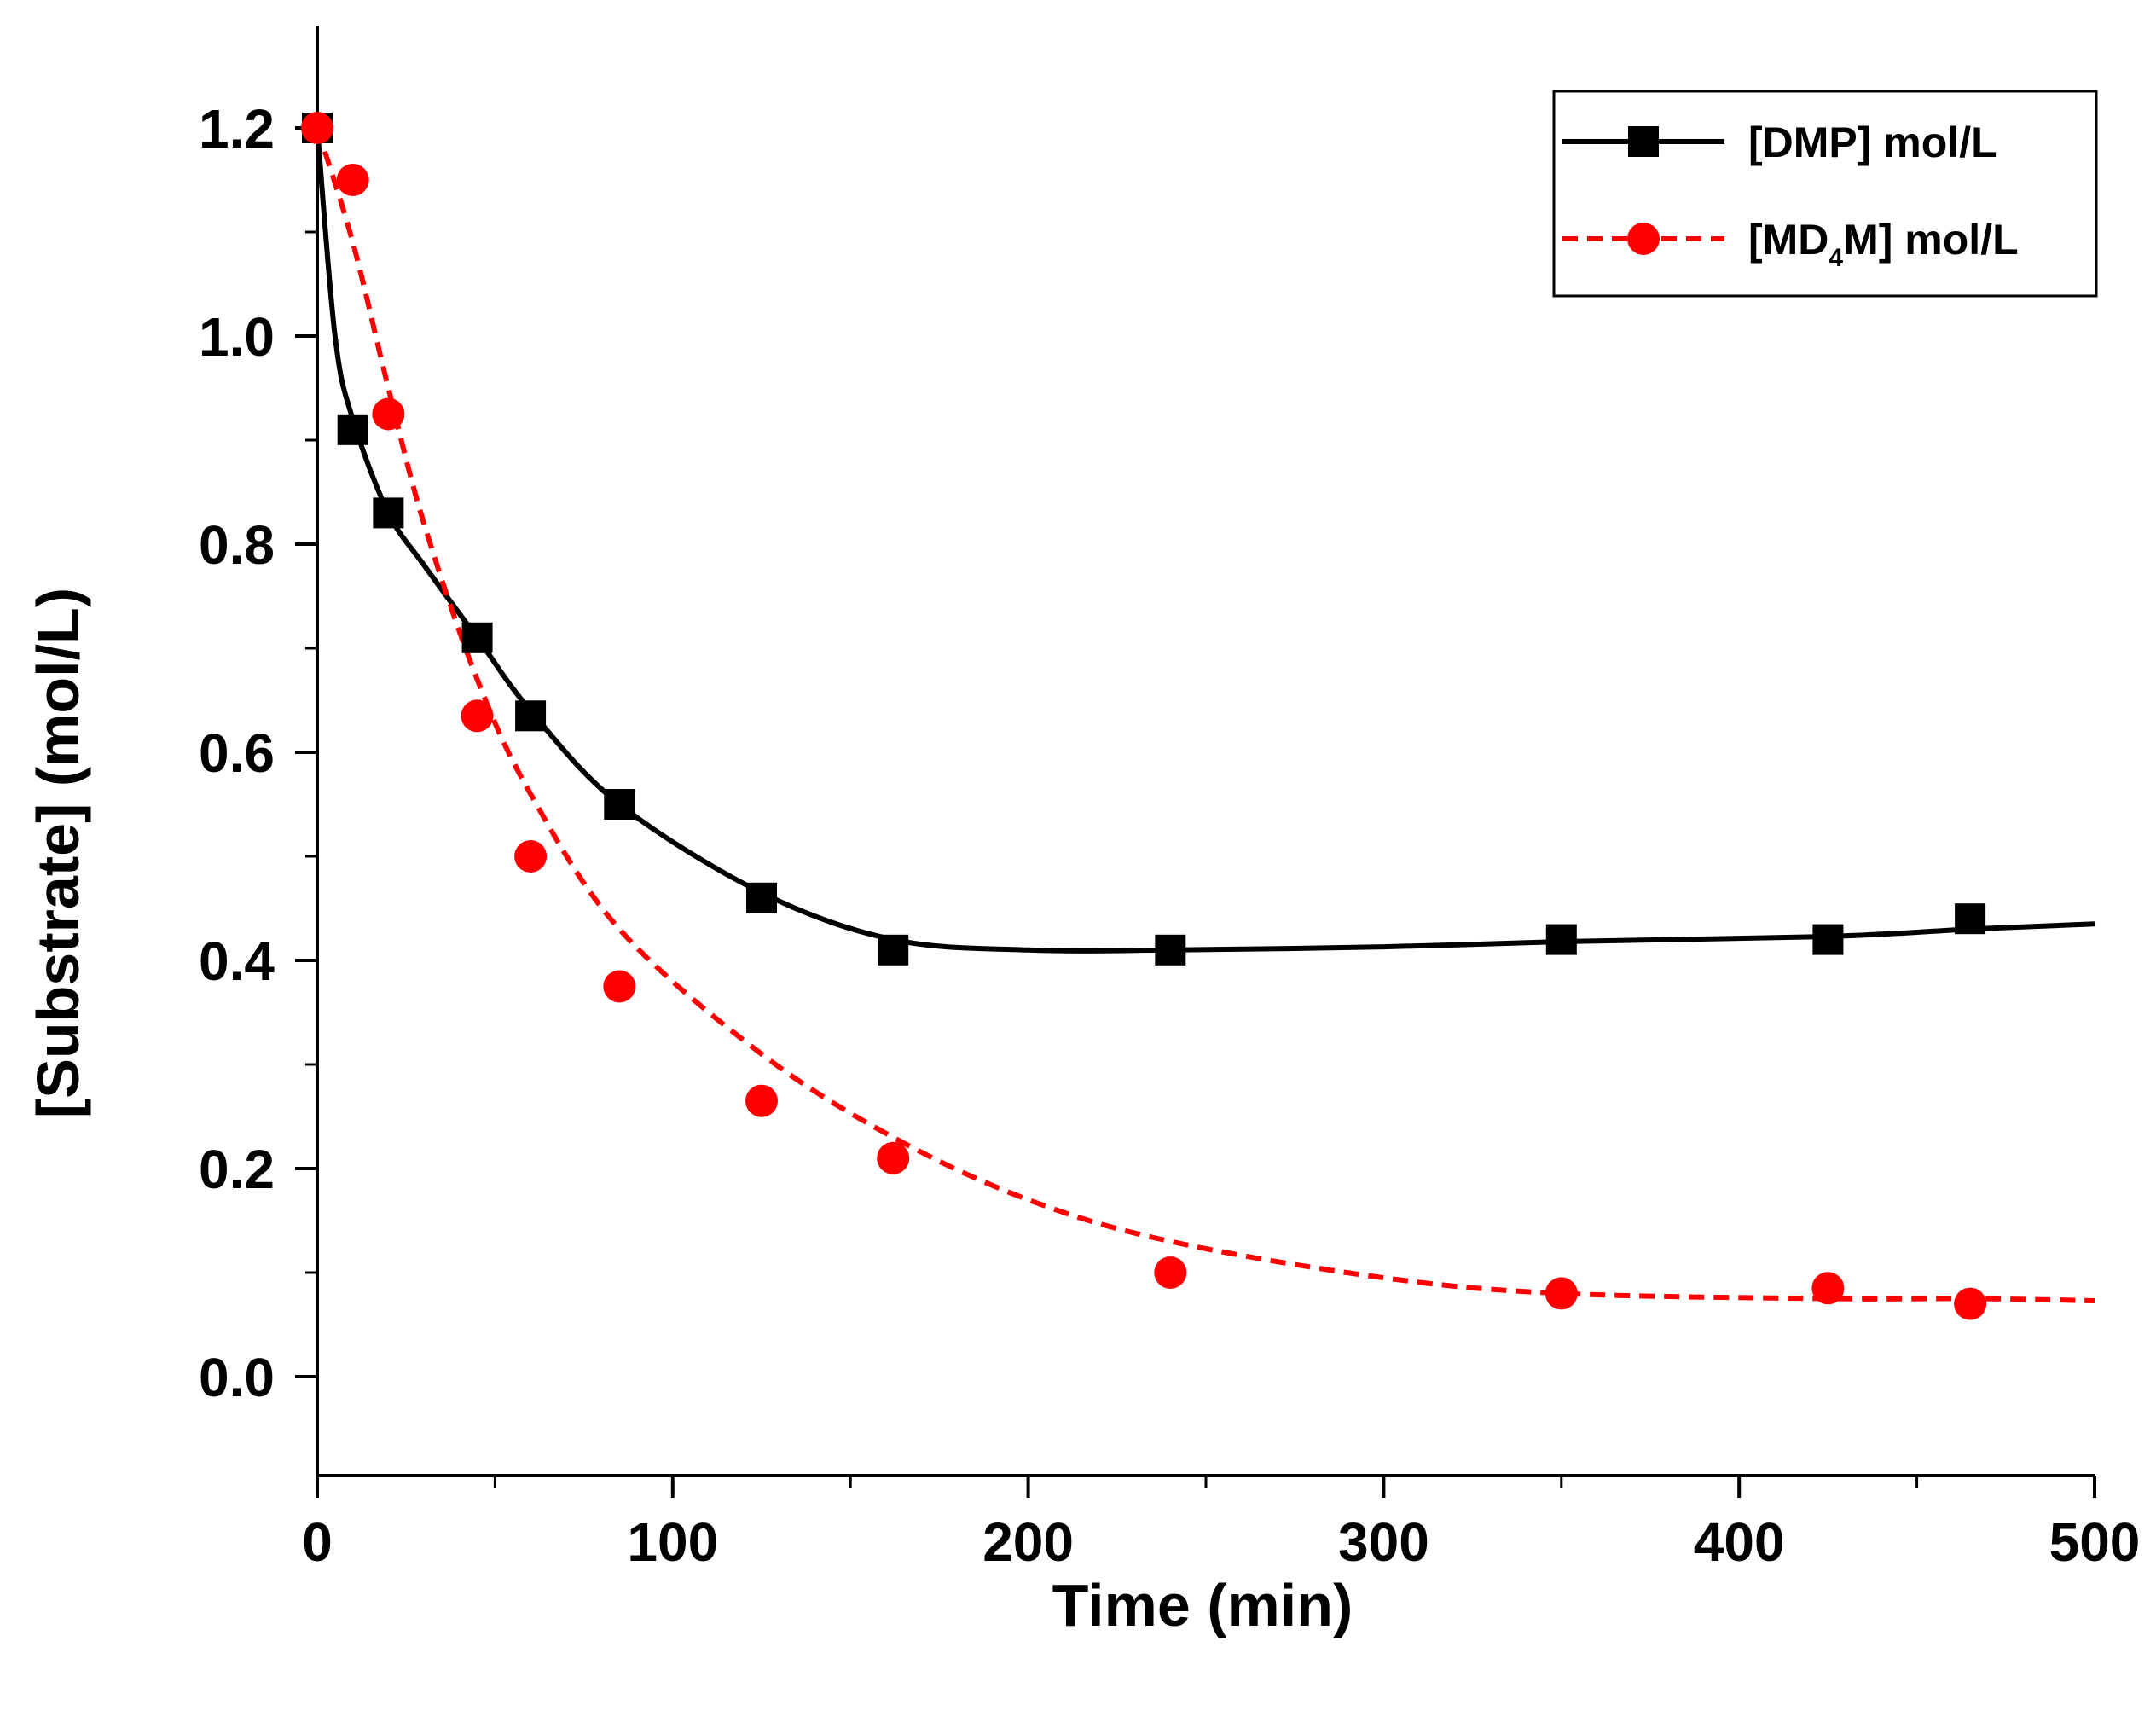  What do you see at coordinates (237, 753) in the screenshot?
I see `y-tick-label: 0.6` at bounding box center [237, 753].